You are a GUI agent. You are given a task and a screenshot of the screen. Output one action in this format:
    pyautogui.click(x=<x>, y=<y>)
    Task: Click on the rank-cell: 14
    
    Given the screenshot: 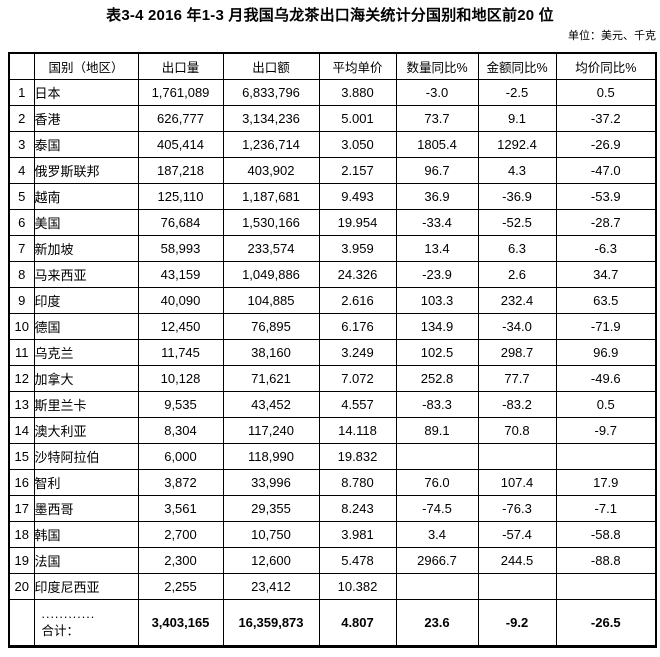 What is the action you would take?
    pyautogui.click(x=21, y=430)
    